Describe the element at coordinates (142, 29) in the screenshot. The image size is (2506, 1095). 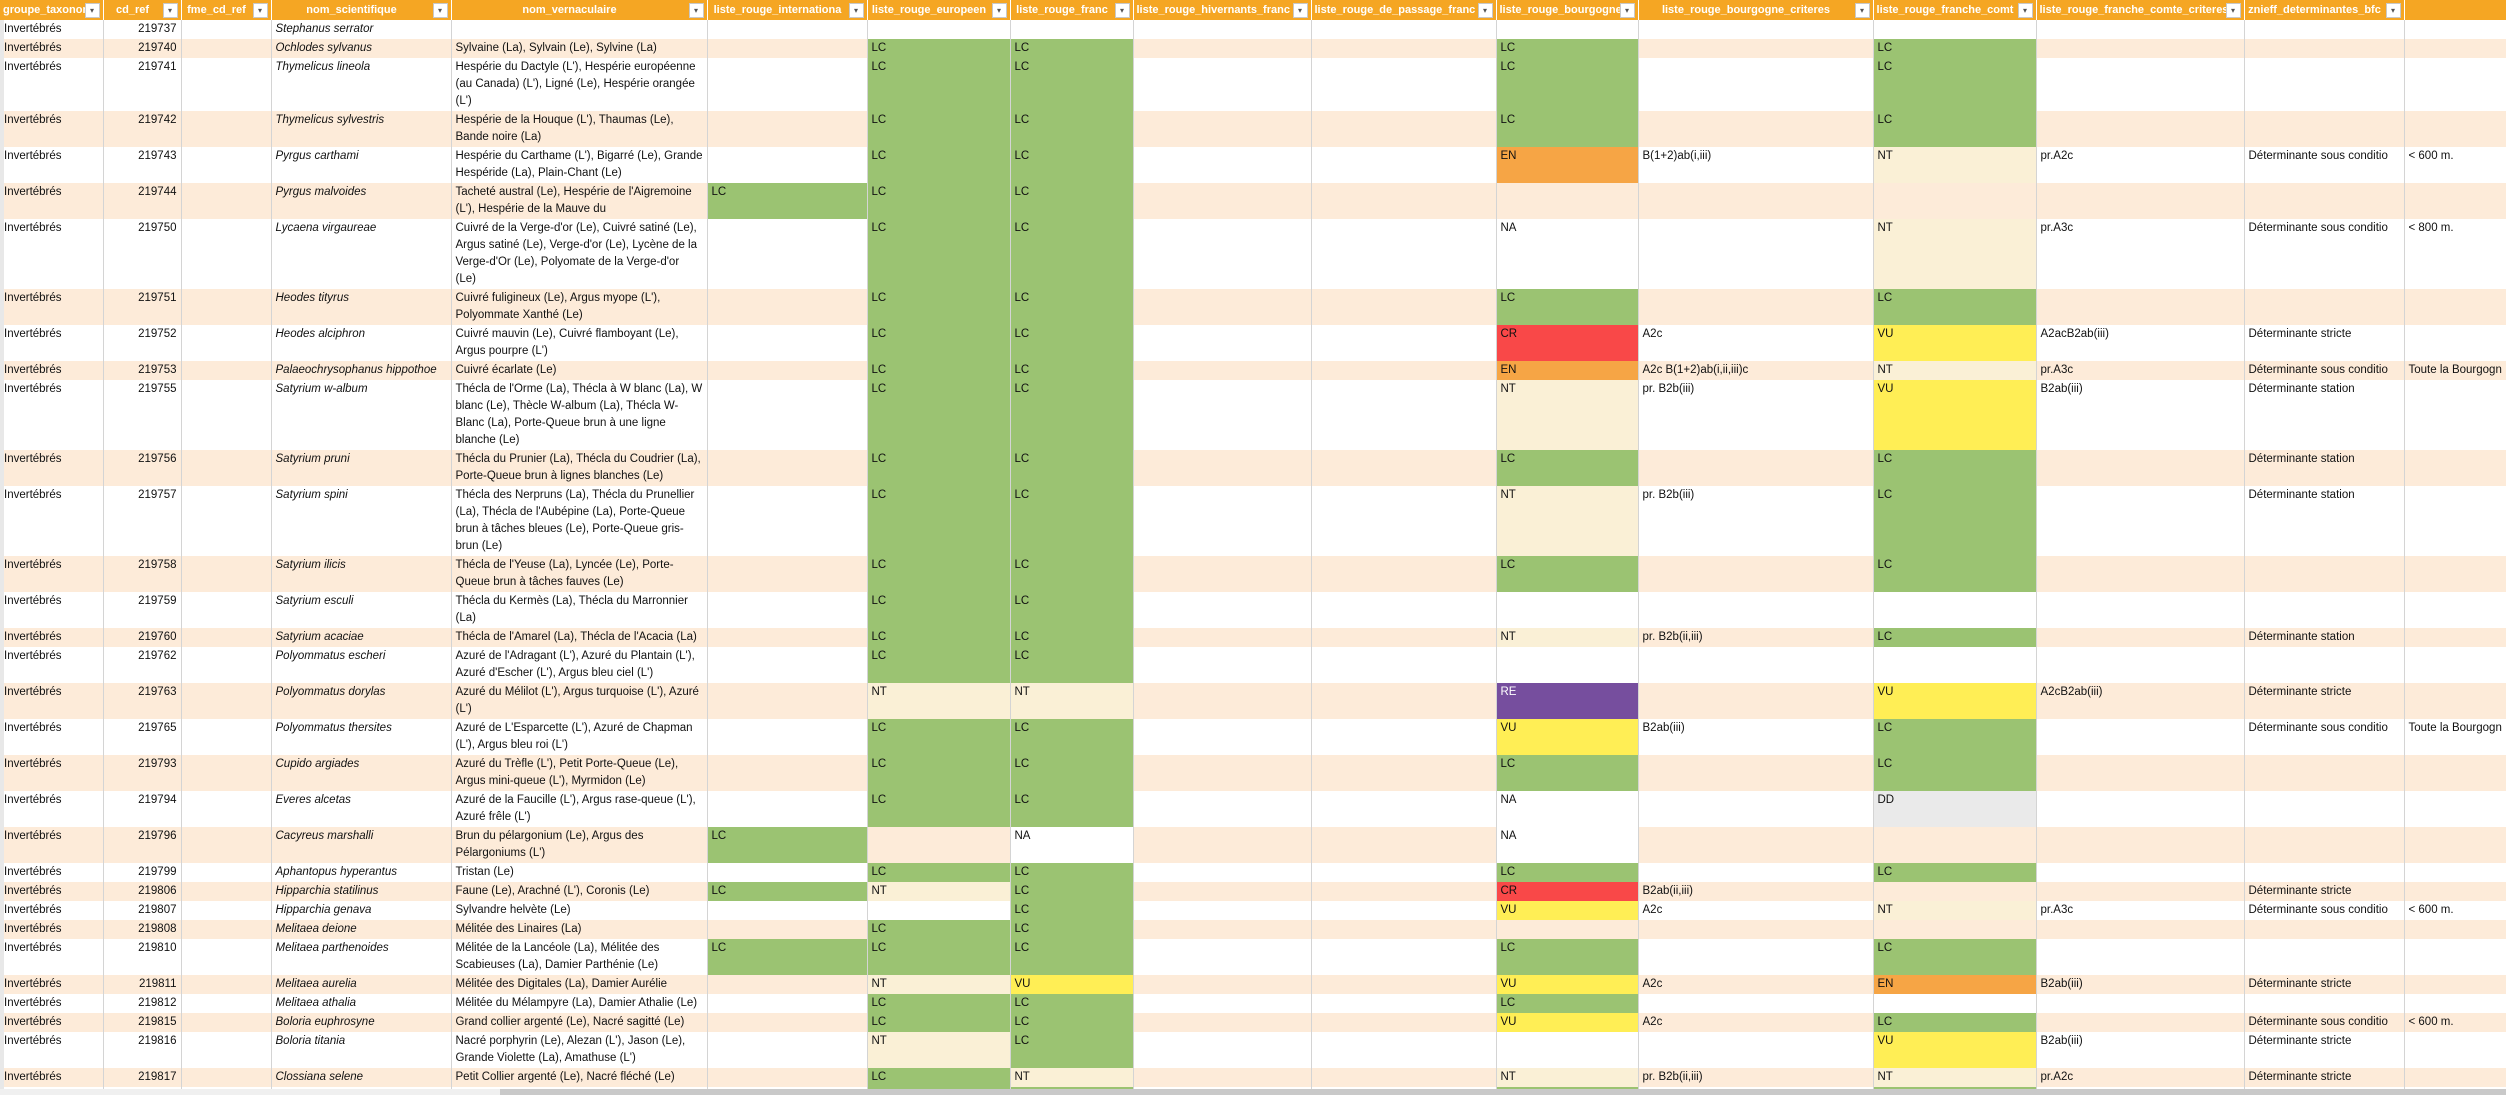
I see `cell-cd: 219737` at that location.